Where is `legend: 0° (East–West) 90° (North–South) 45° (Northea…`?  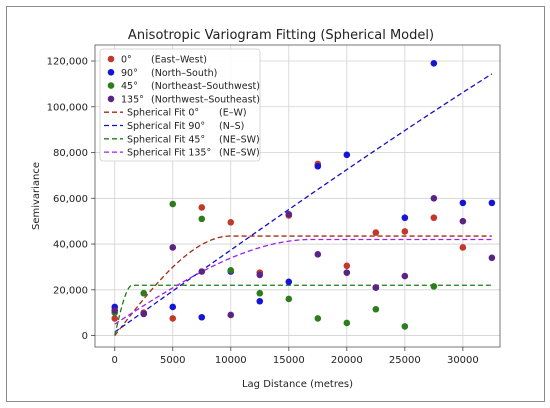 legend: 0° (East–West) 90° (North–South) 45° (Northea… is located at coordinates (180, 105).